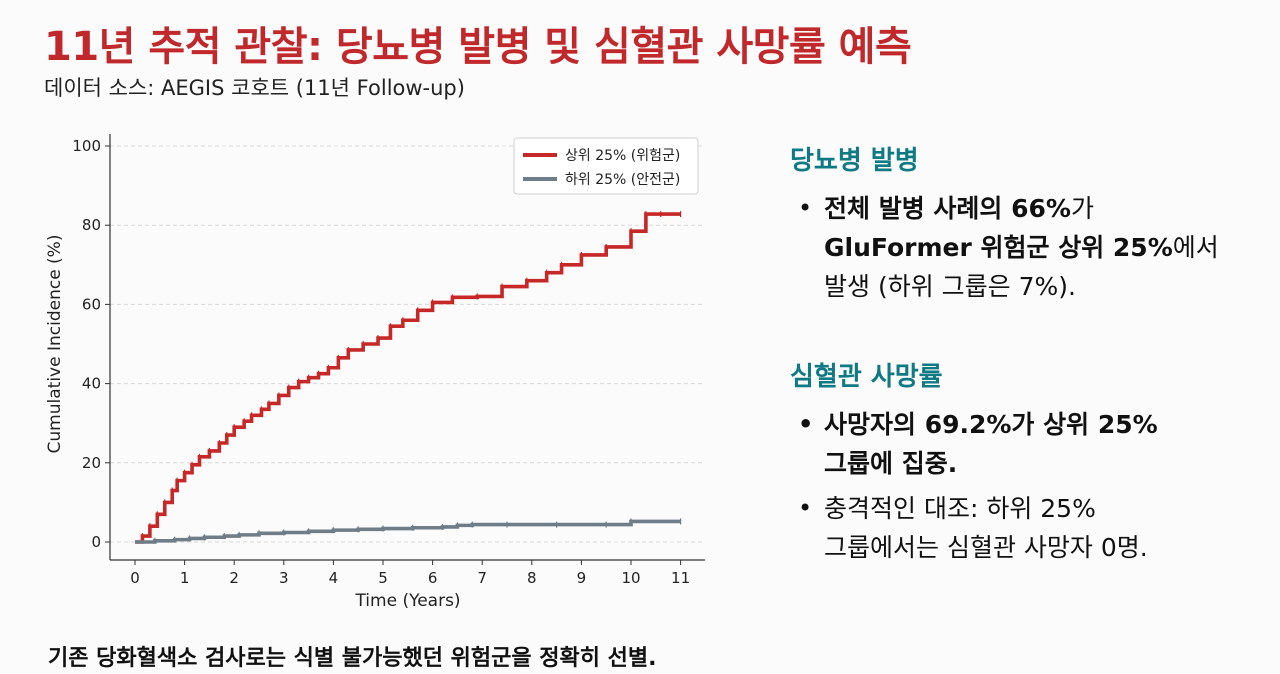 Image resolution: width=1280 pixels, height=674 pixels. What do you see at coordinates (254, 88) in the screenshot?
I see `page-subtitle: 데이터 소스: AEGIS 코호트 (11년 Follow-up)` at bounding box center [254, 88].